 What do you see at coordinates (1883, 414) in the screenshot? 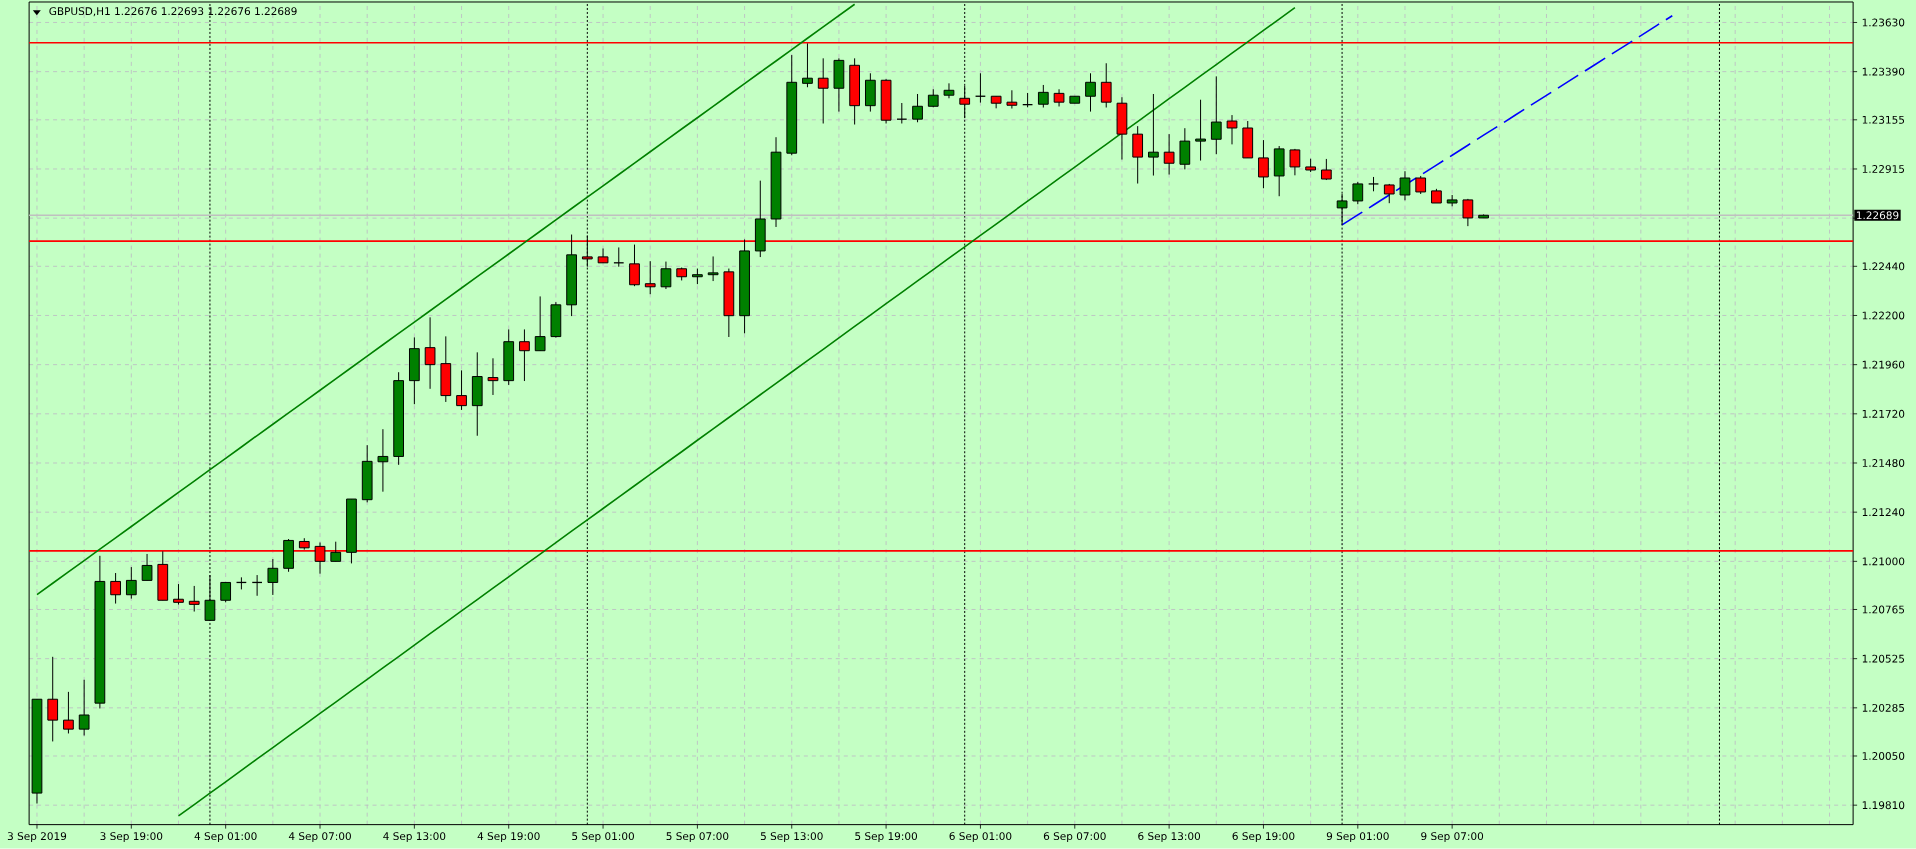
I see `y-tick-label: 1.21720` at bounding box center [1883, 414].